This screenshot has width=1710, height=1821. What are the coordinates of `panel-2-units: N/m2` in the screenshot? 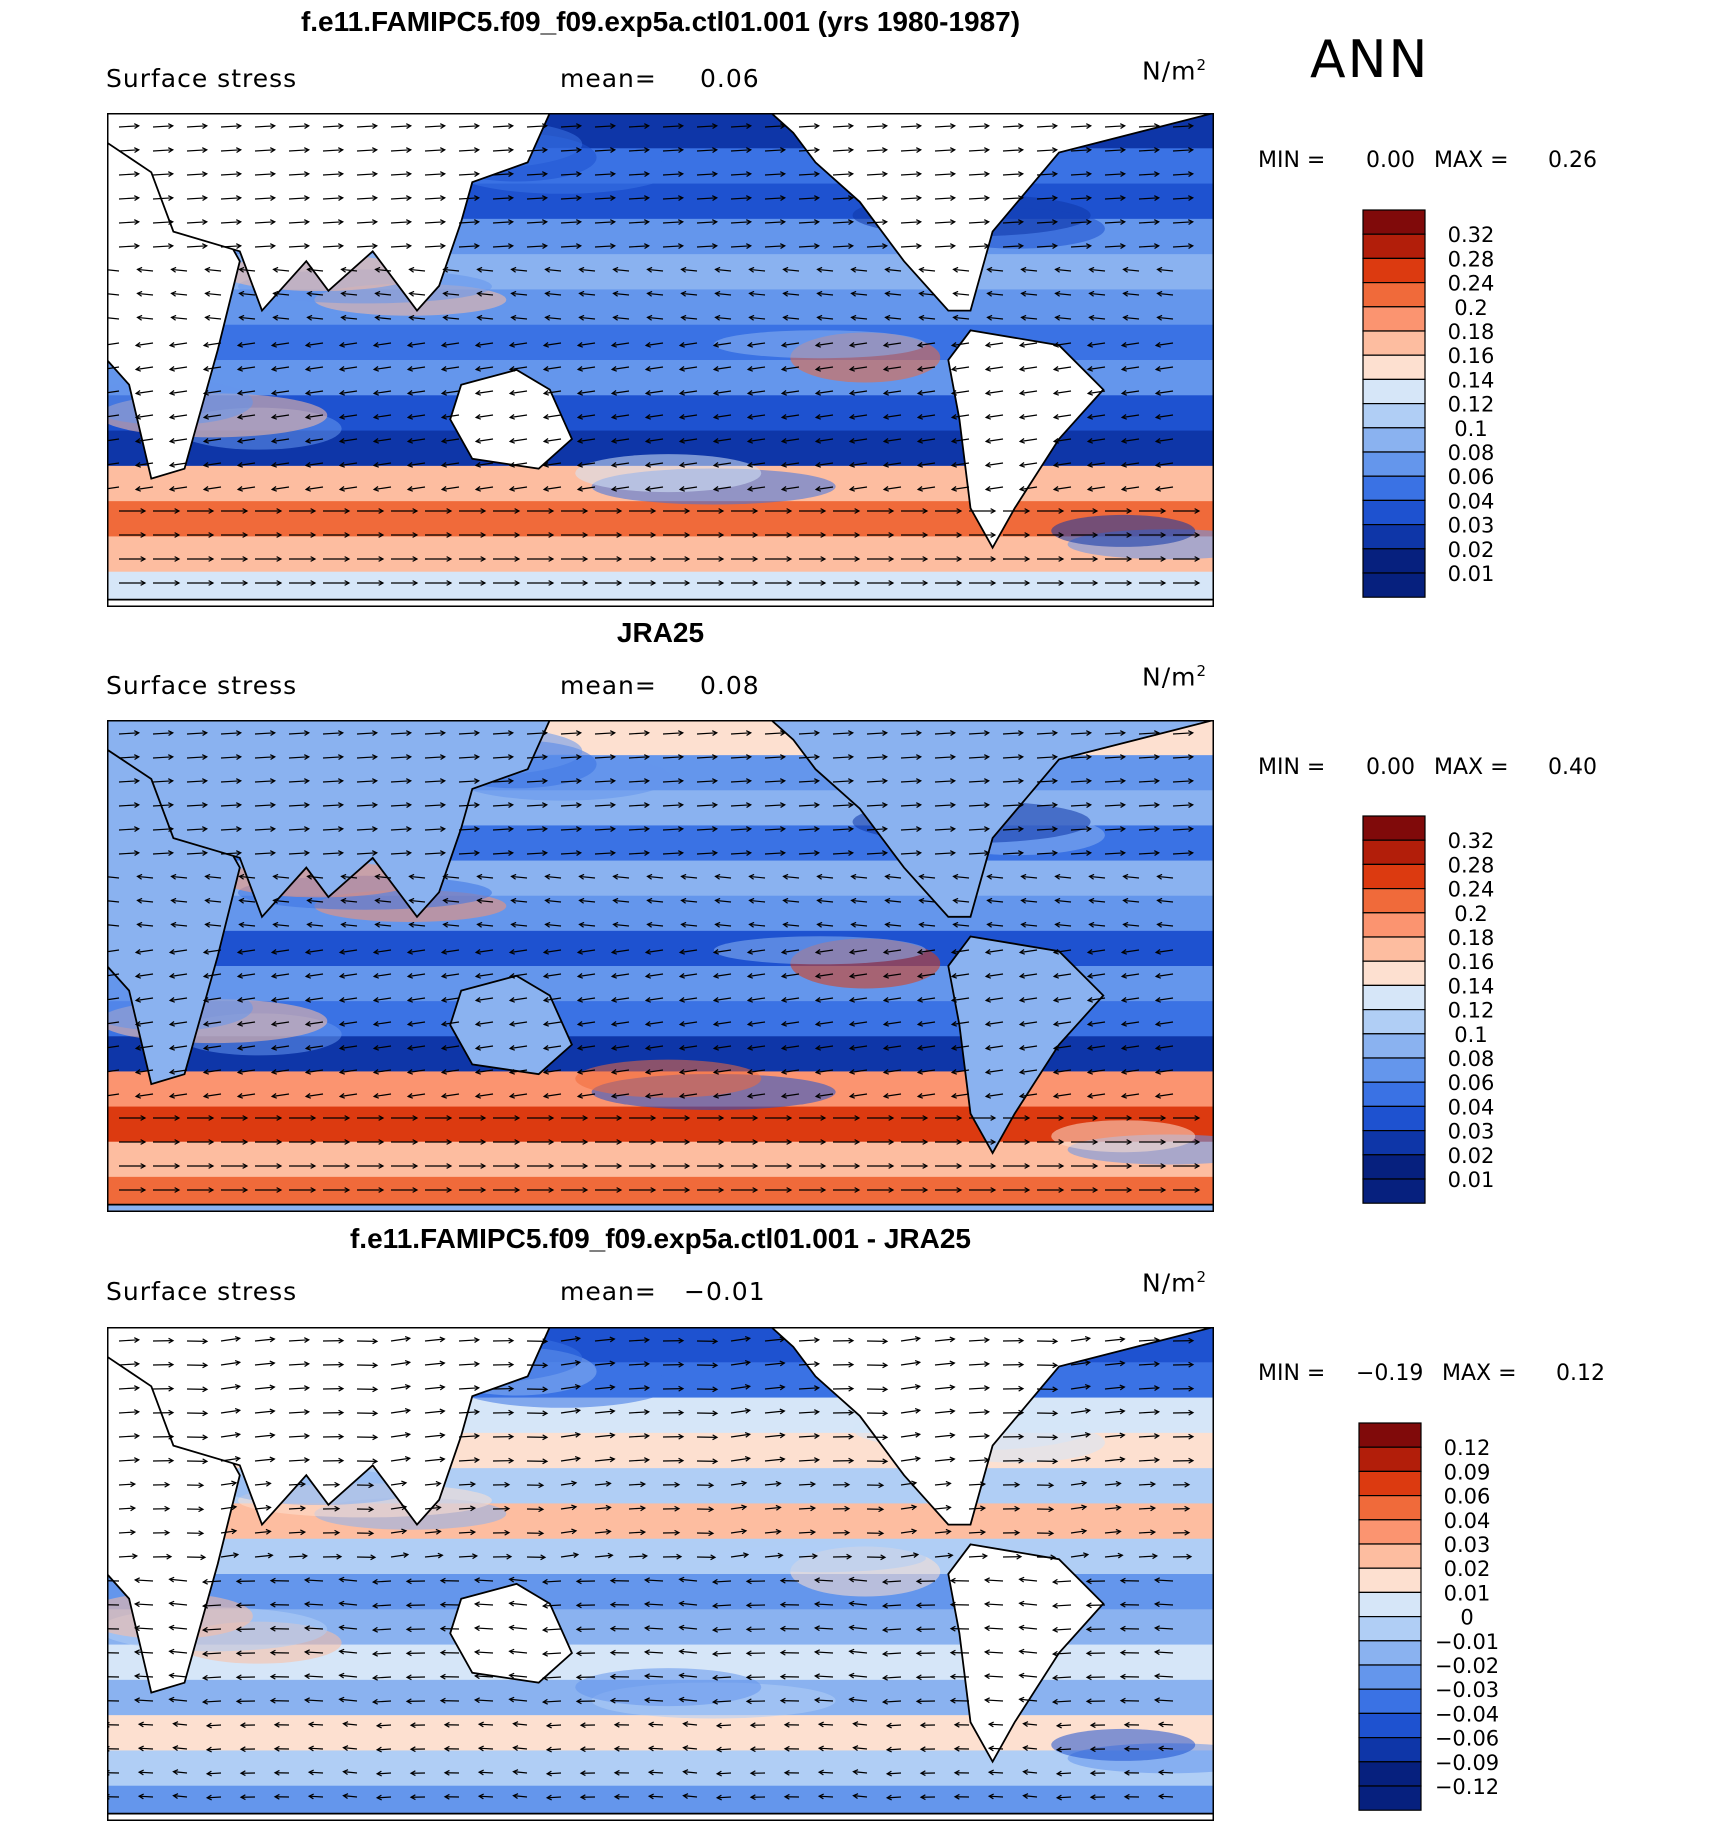 It's located at (1174, 676).